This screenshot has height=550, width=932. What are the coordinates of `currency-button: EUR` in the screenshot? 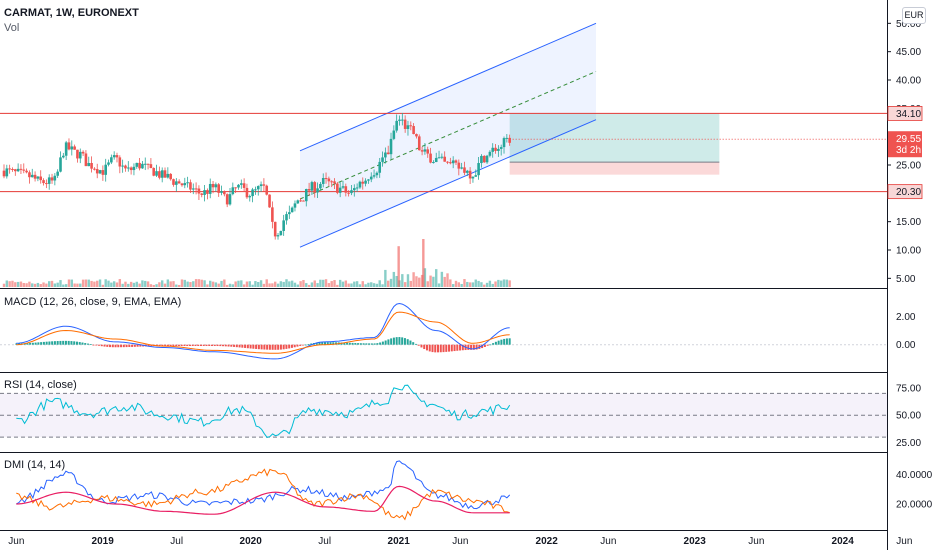 It's located at (914, 15).